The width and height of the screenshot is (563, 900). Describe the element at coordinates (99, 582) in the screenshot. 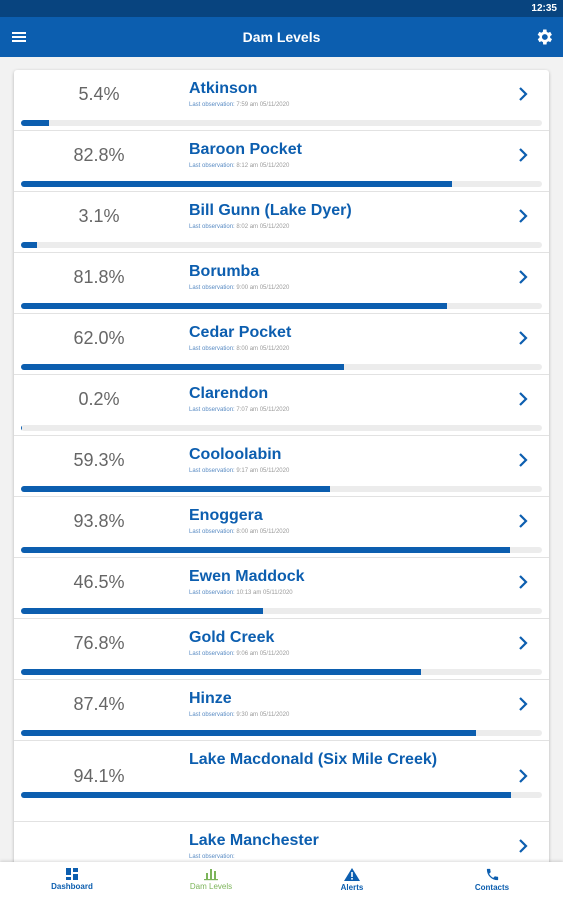

I see `dam-percent: 46.5%` at that location.